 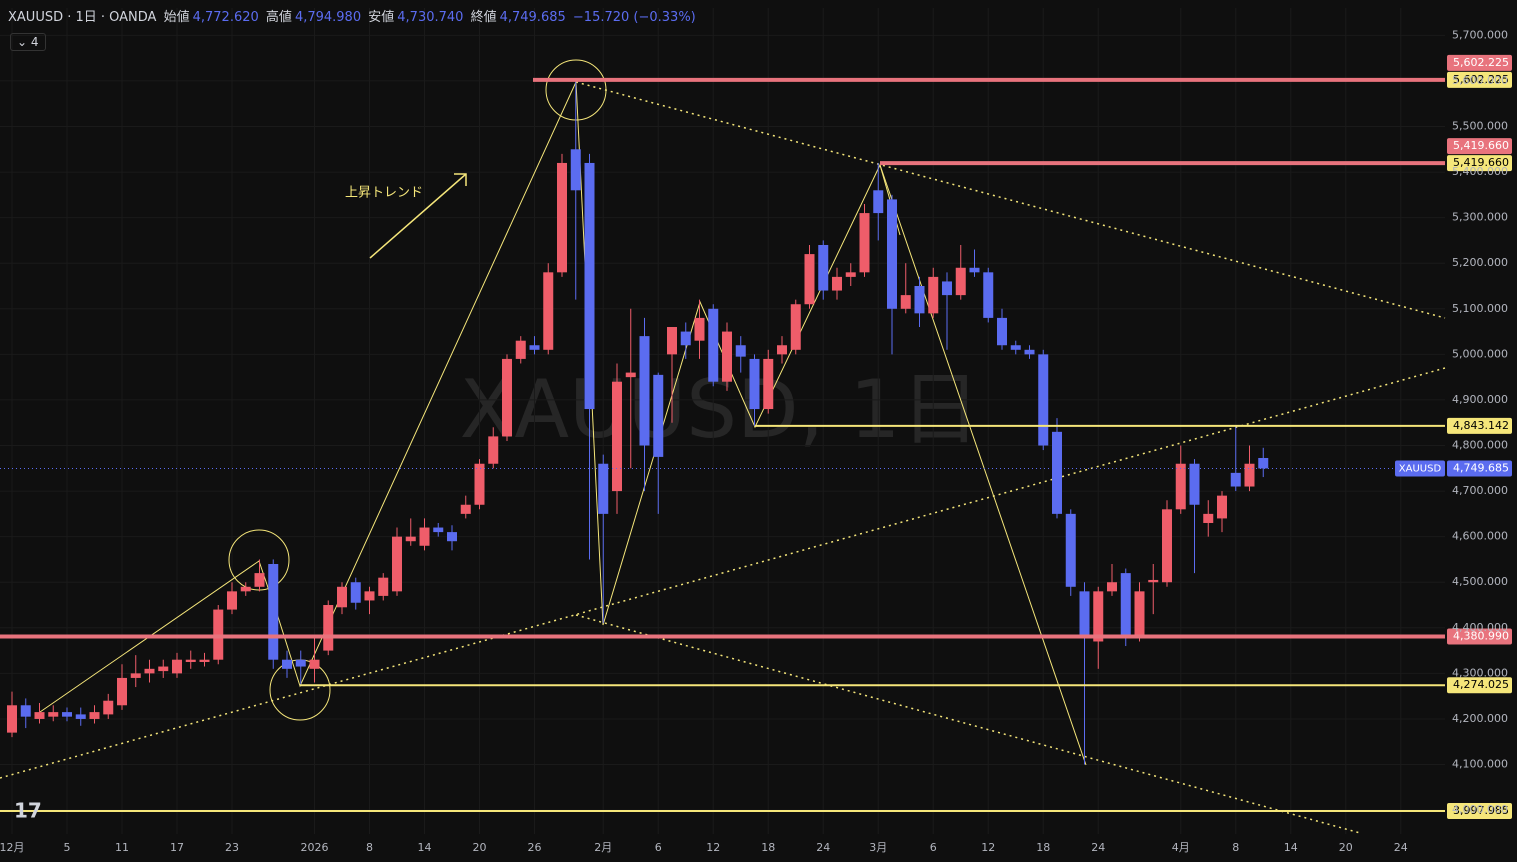 I want to click on y-tick-label: 4,400.000, so click(x=1480, y=627).